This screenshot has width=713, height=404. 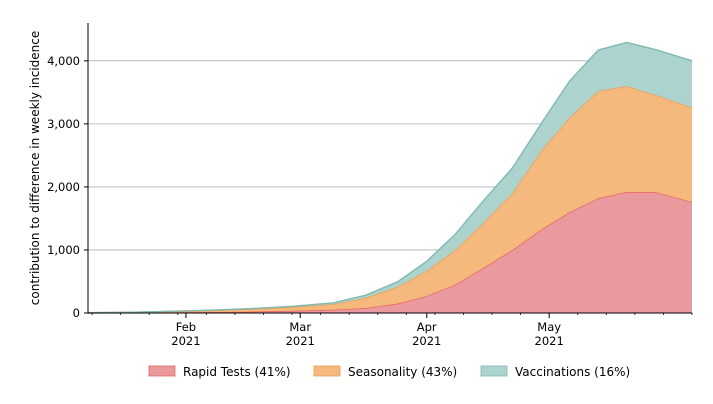 I want to click on legend-swatch-seasonality, so click(x=327, y=371).